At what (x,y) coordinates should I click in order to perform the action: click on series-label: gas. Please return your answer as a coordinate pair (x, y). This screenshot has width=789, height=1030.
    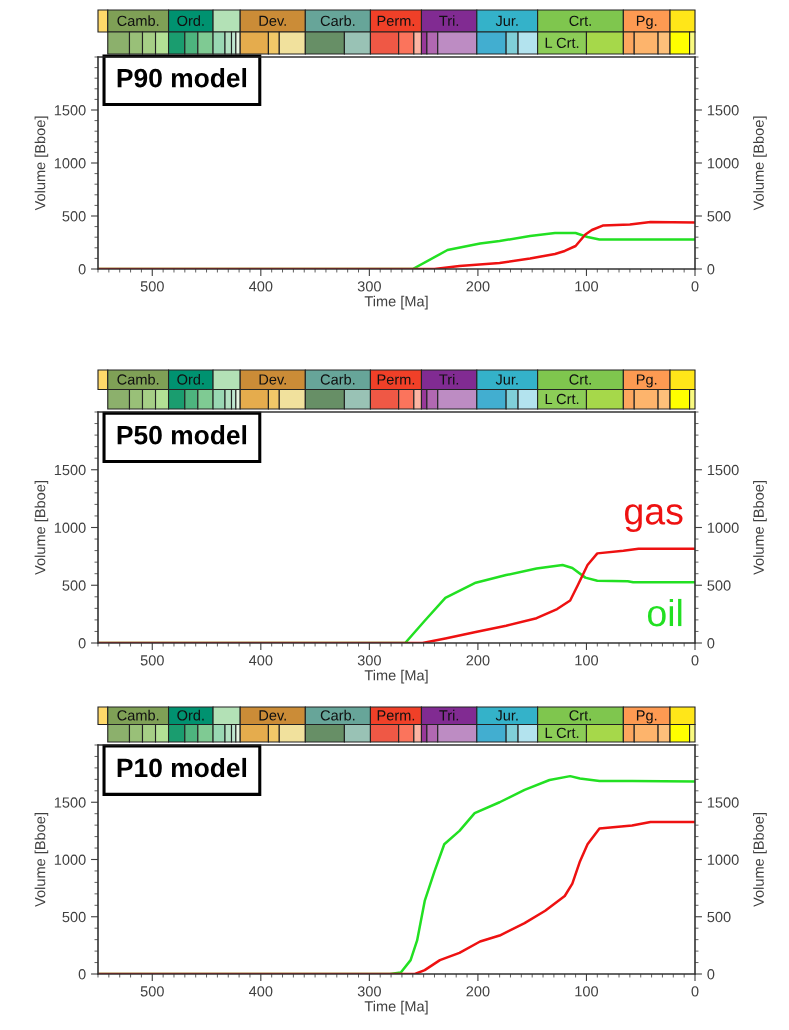
    Looking at the image, I should click on (654, 518).